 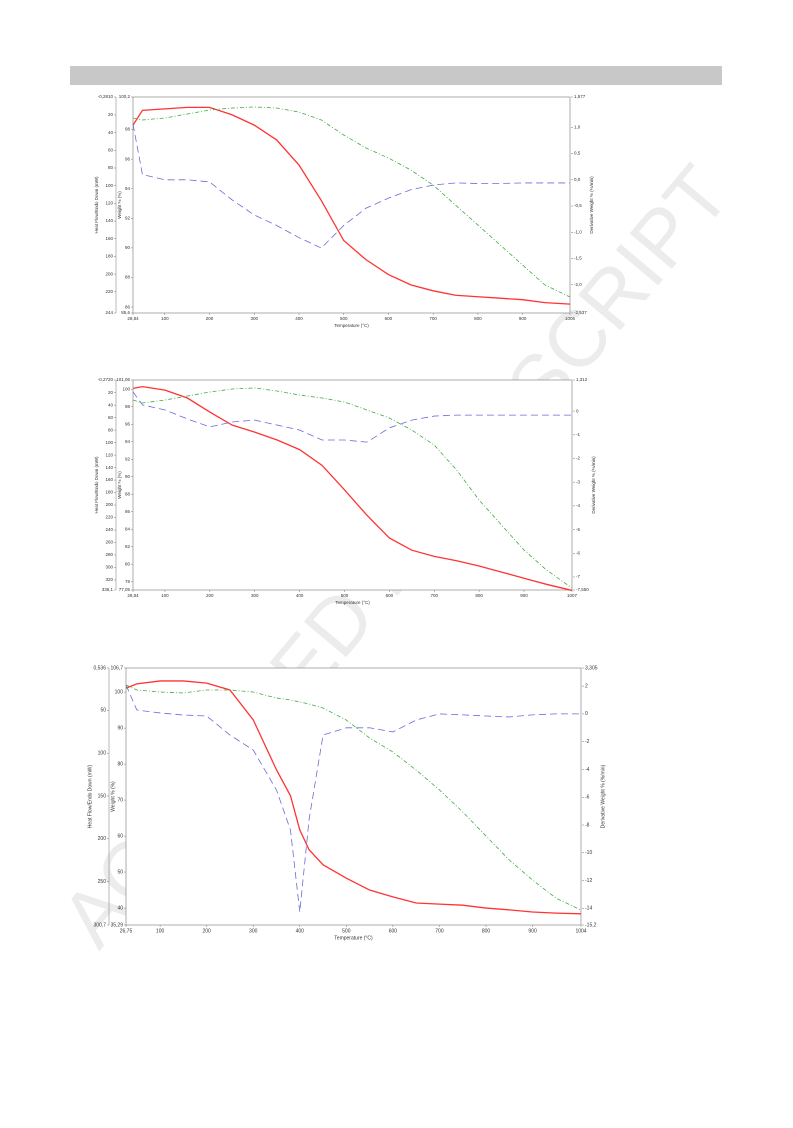 I want to click on y3-tick-label: 120, so click(x=109, y=454).